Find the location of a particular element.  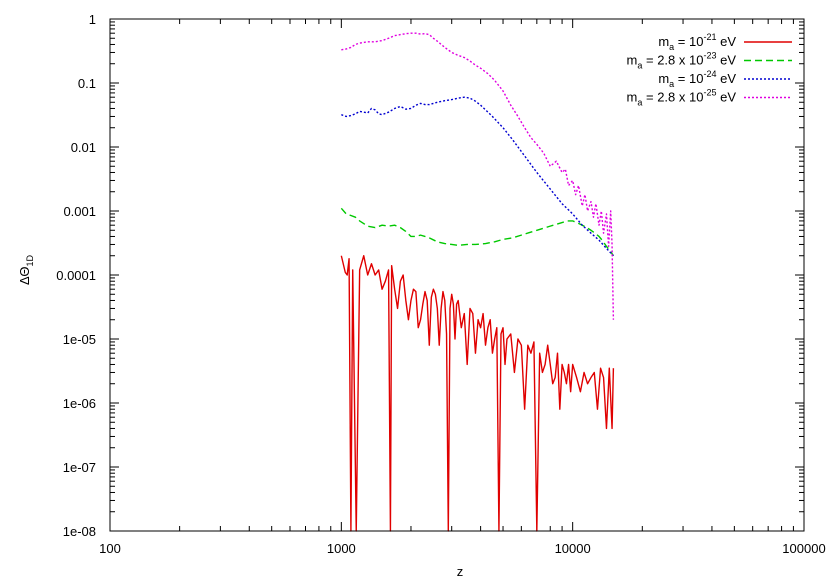

x-tick-label: 10000 is located at coordinates (573, 548).